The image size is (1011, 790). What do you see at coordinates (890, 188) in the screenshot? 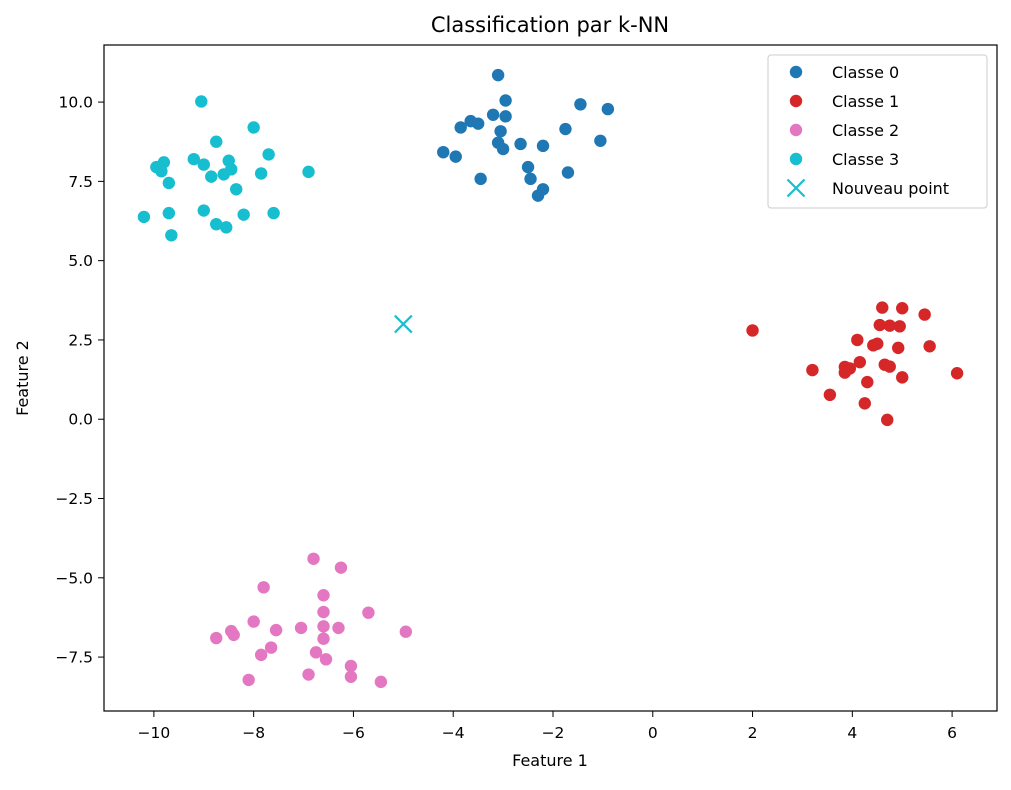
I see `legend-label: Nouveau point` at bounding box center [890, 188].